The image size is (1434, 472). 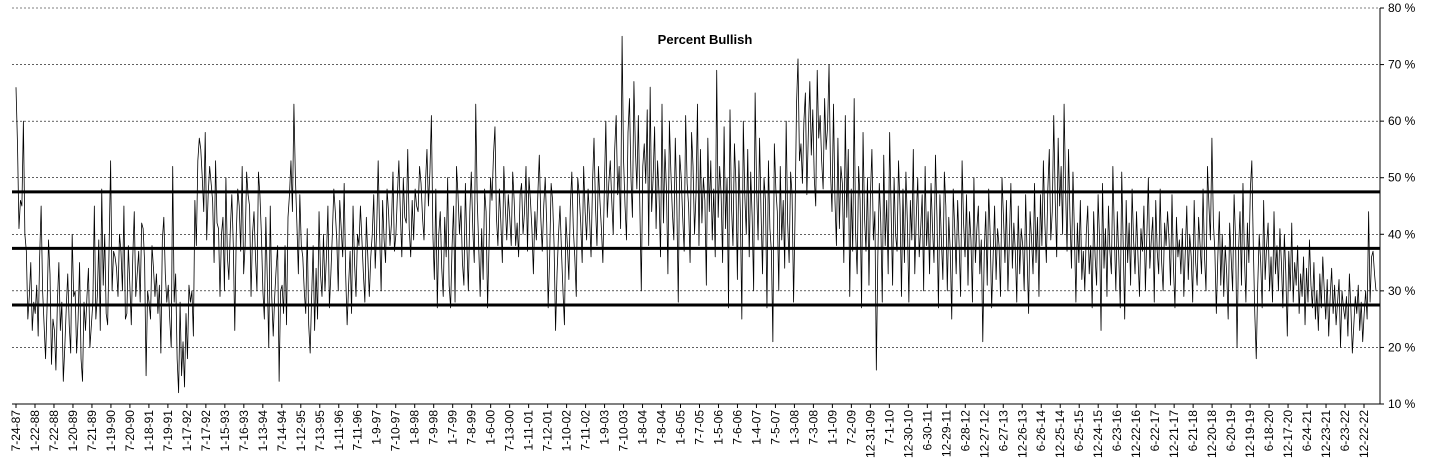 What do you see at coordinates (605, 427) in the screenshot?
I see `x-tick-label: 1-9-03` at bounding box center [605, 427].